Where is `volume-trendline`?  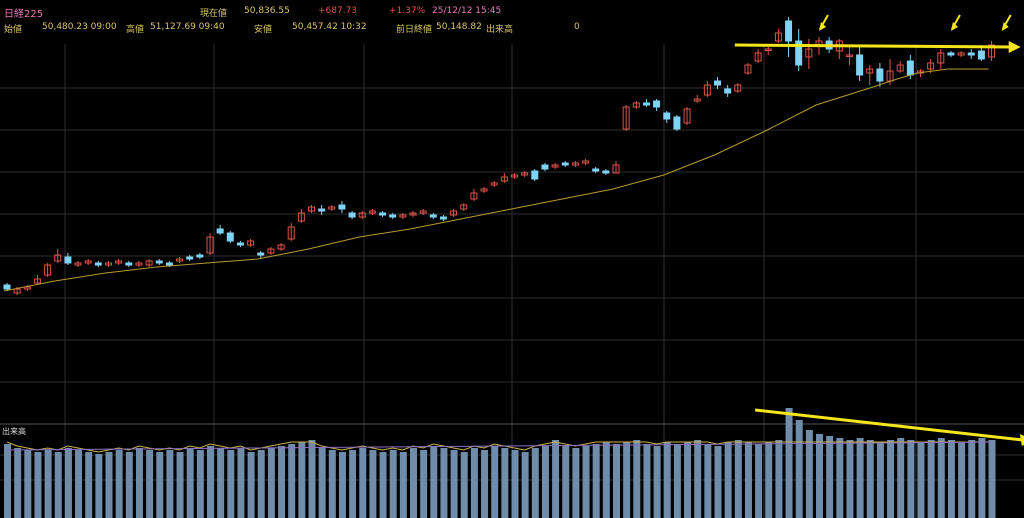
volume-trendline is located at coordinates (889, 425).